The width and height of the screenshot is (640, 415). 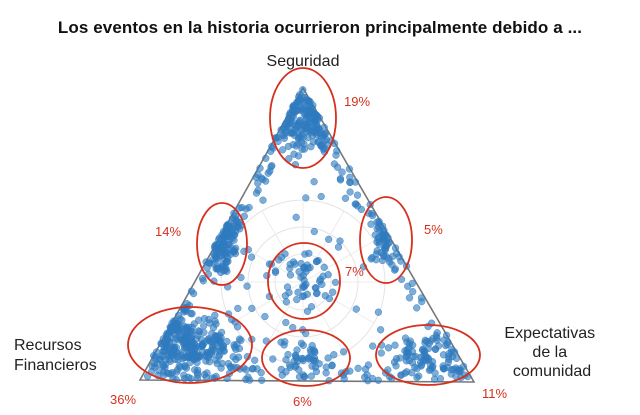 I want to click on cluster-percent-label: 36%, so click(x=123, y=399).